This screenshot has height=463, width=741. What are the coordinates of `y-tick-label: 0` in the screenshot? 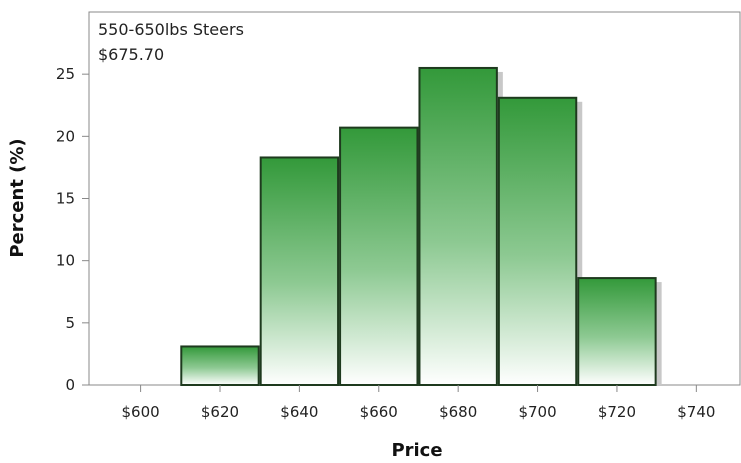 It's located at (70, 385).